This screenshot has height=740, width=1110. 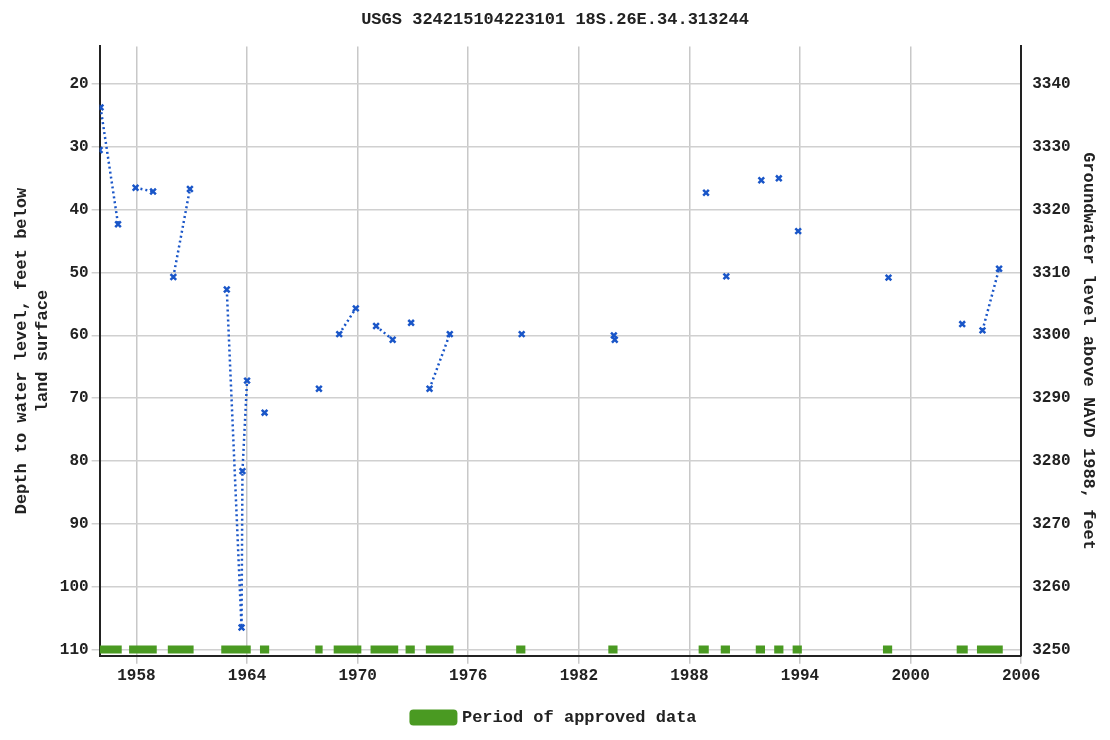 I want to click on y2-axis-title: Groundwater level above NAVD 1988, feet, so click(x=1088, y=351).